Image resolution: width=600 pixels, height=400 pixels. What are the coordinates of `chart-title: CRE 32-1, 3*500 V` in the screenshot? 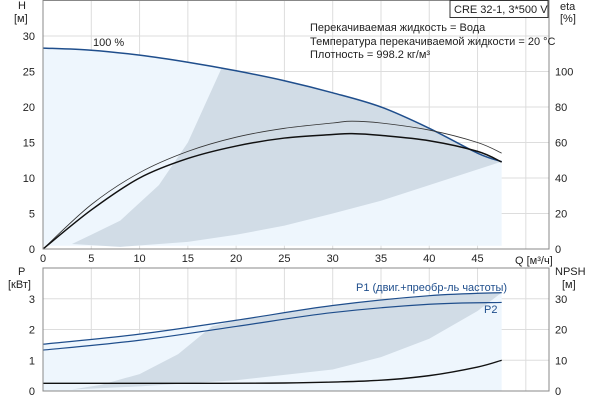 It's located at (501, 10).